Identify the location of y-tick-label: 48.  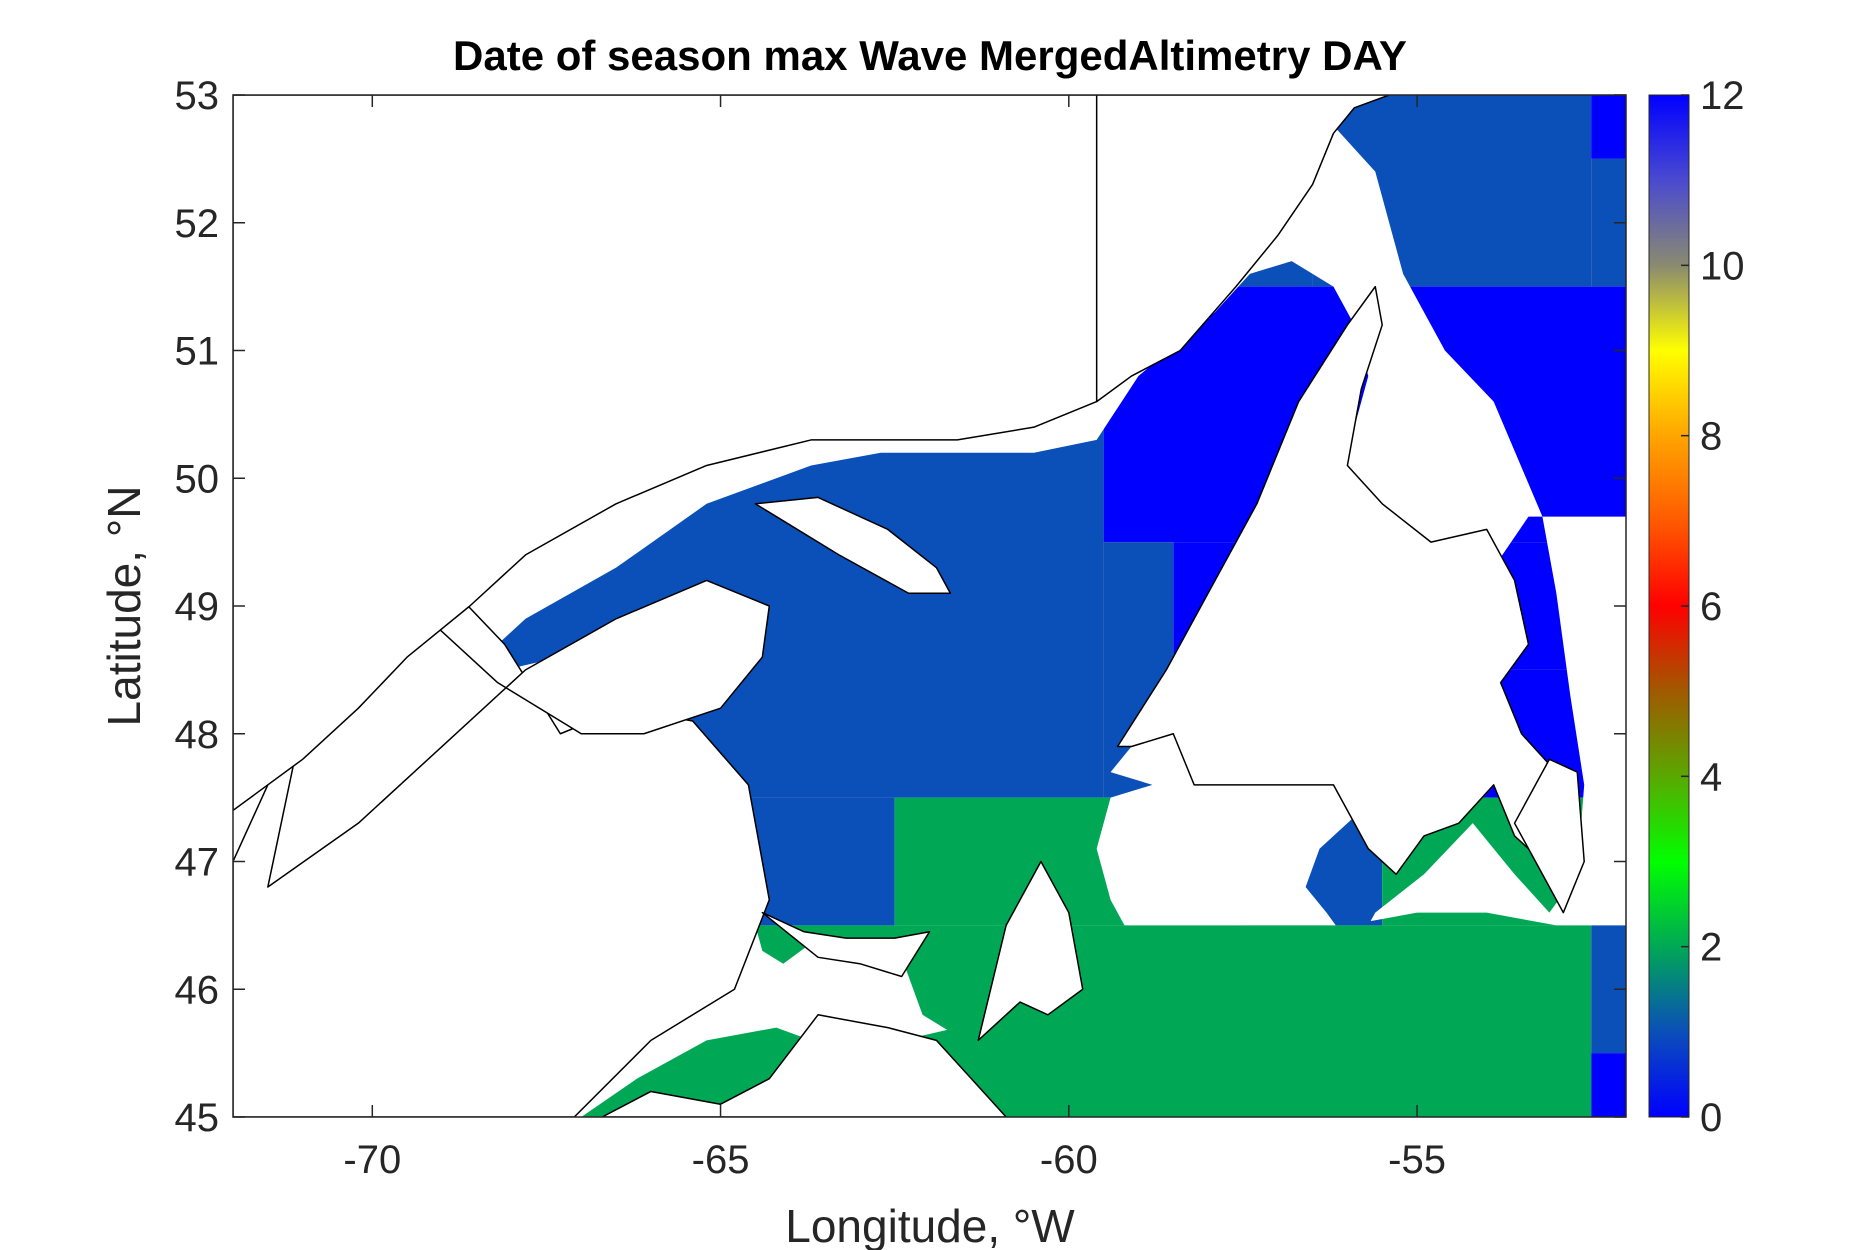
(197, 735).